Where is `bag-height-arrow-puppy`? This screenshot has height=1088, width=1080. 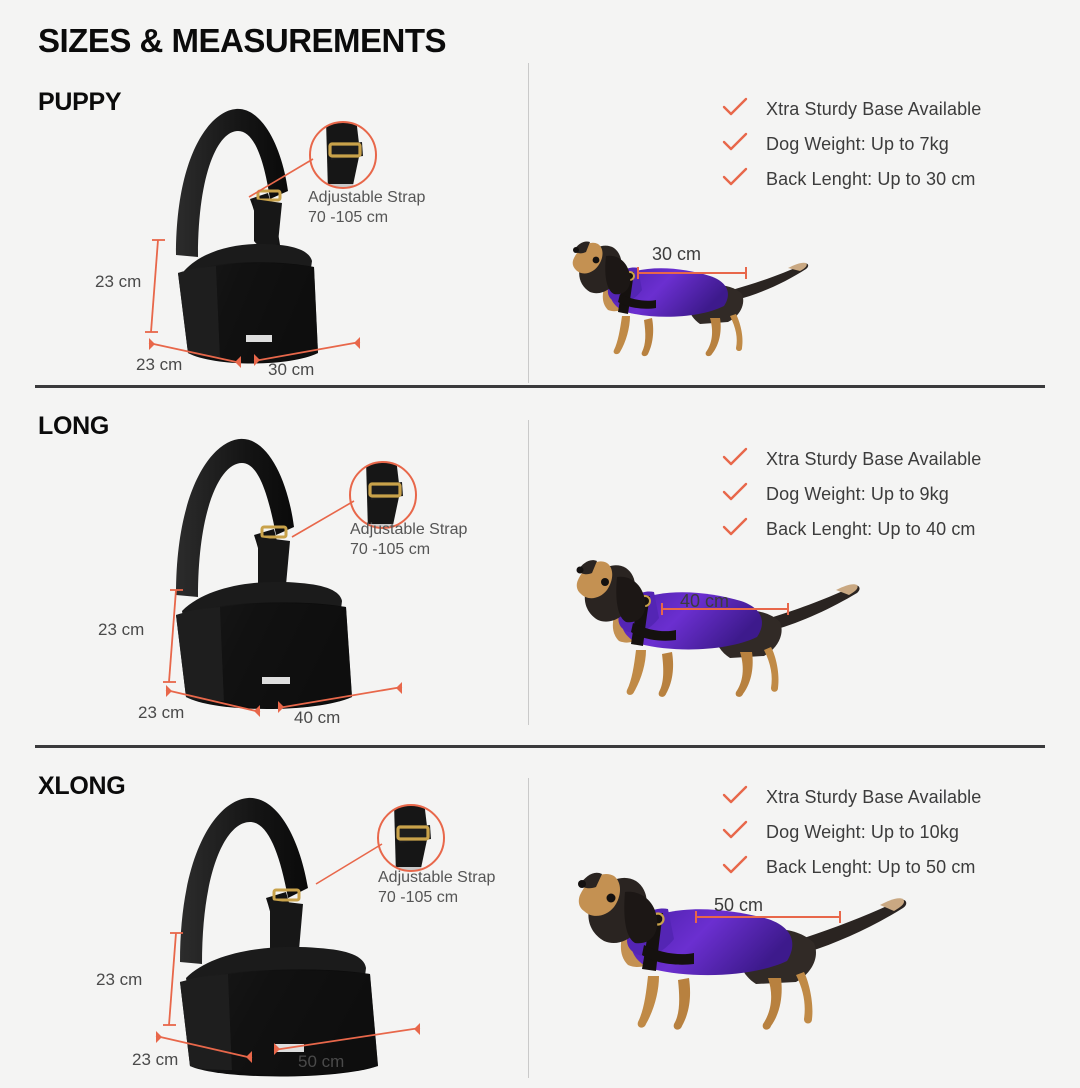
bag-height-arrow-puppy is located at coordinates (155, 286).